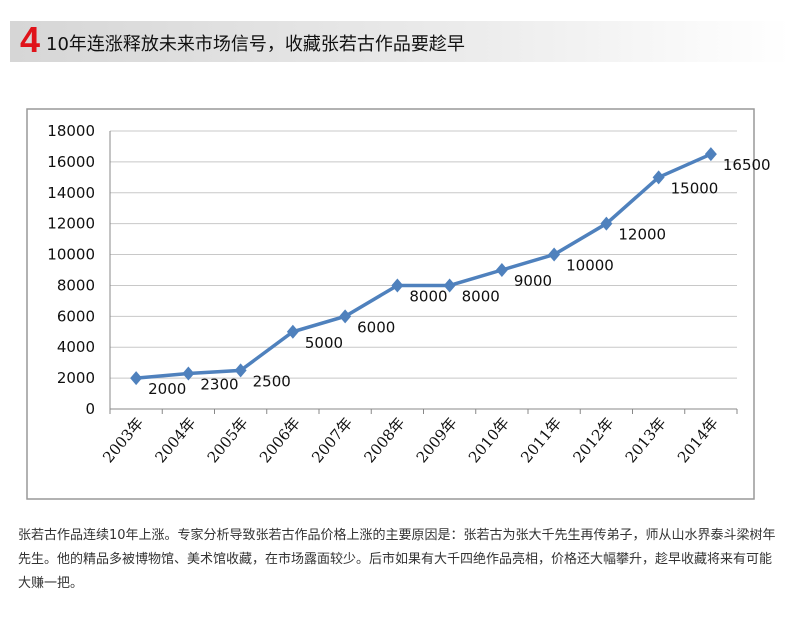 The height and width of the screenshot is (630, 790). What do you see at coordinates (272, 381) in the screenshot?
I see `data-label: 2500` at bounding box center [272, 381].